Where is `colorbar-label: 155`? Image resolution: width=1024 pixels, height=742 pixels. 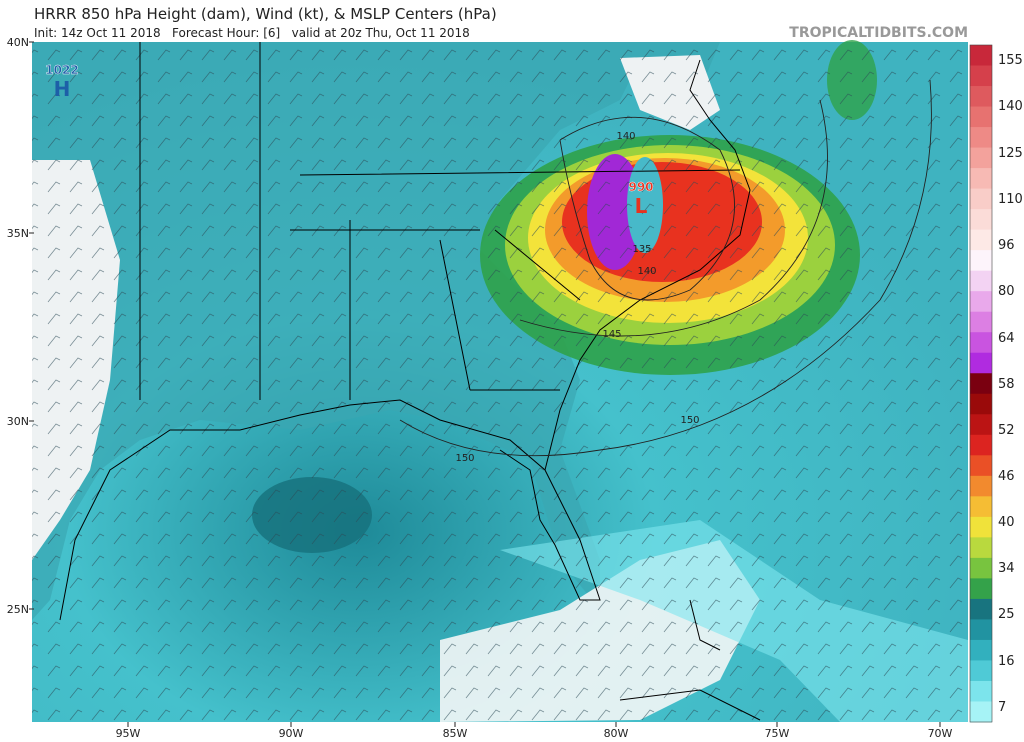
colorbar-label: 155 is located at coordinates (1010, 60).